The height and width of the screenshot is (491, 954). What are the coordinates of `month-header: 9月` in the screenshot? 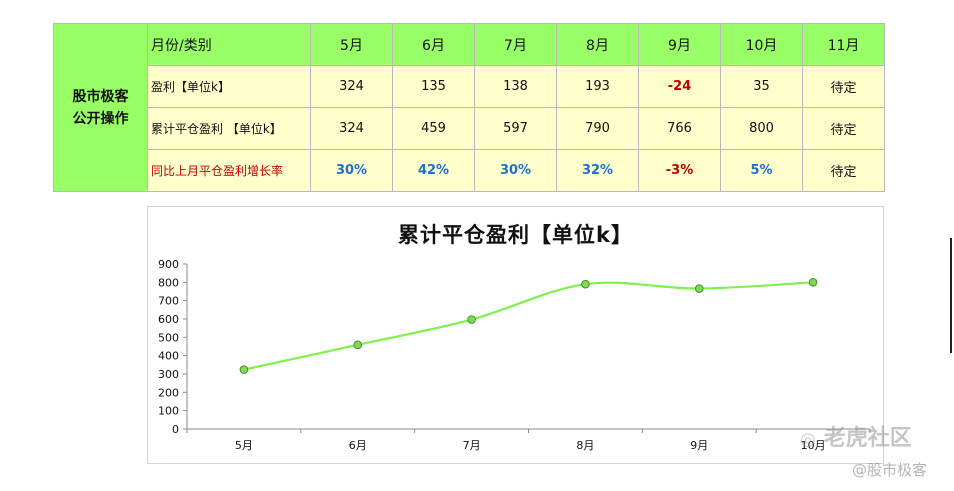 It's located at (679, 44).